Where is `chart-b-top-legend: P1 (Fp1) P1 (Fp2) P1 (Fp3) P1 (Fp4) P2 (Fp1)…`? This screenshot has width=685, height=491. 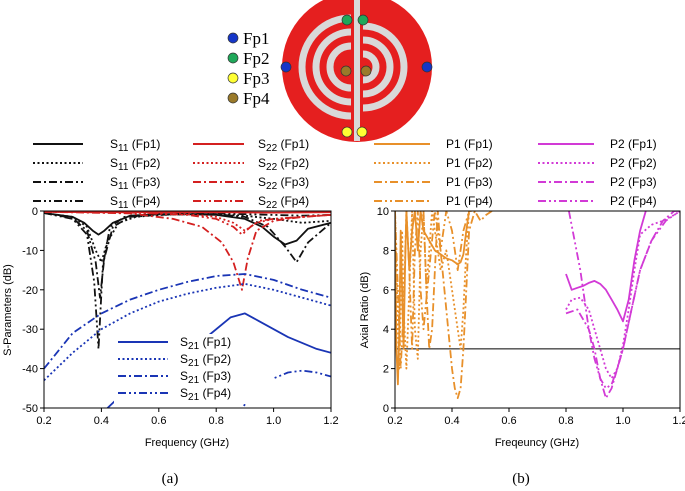 chart-b-top-legend: P1 (Fp1) P1 (Fp2) P1 (Fp3) P1 (Fp4) P2 (Fp1)… is located at coordinates (515, 172).